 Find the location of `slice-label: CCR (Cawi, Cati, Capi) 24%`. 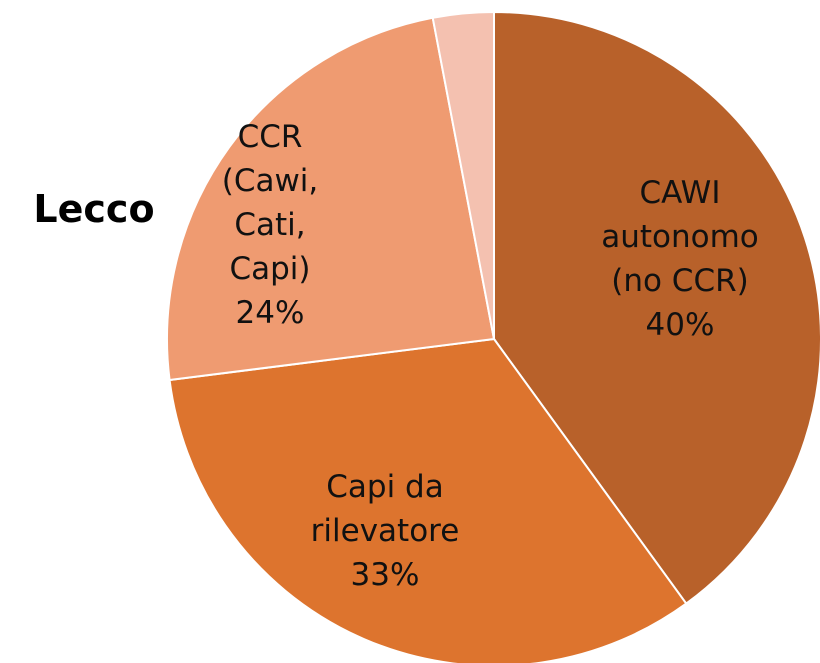

slice-label: CCR (Cawi, Cati, Capi) 24% is located at coordinates (270, 225).